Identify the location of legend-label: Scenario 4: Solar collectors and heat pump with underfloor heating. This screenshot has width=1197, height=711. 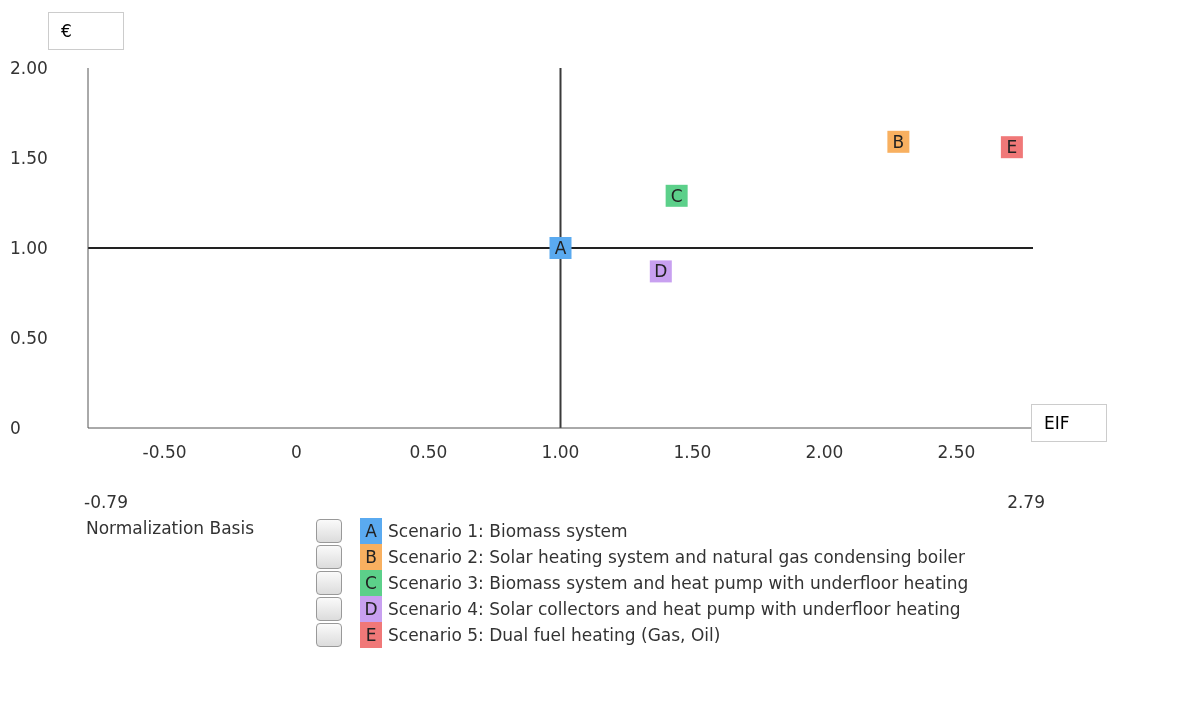
(674, 609).